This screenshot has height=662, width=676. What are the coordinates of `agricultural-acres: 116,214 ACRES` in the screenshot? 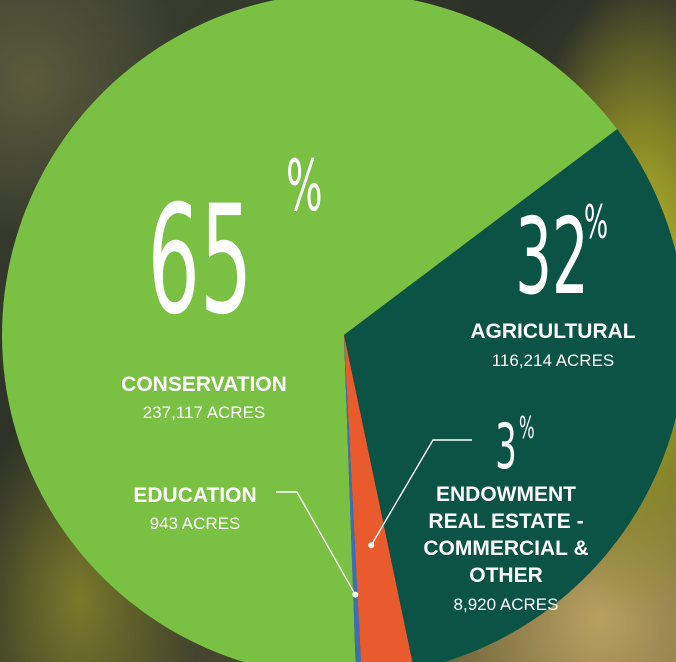 It's located at (553, 360).